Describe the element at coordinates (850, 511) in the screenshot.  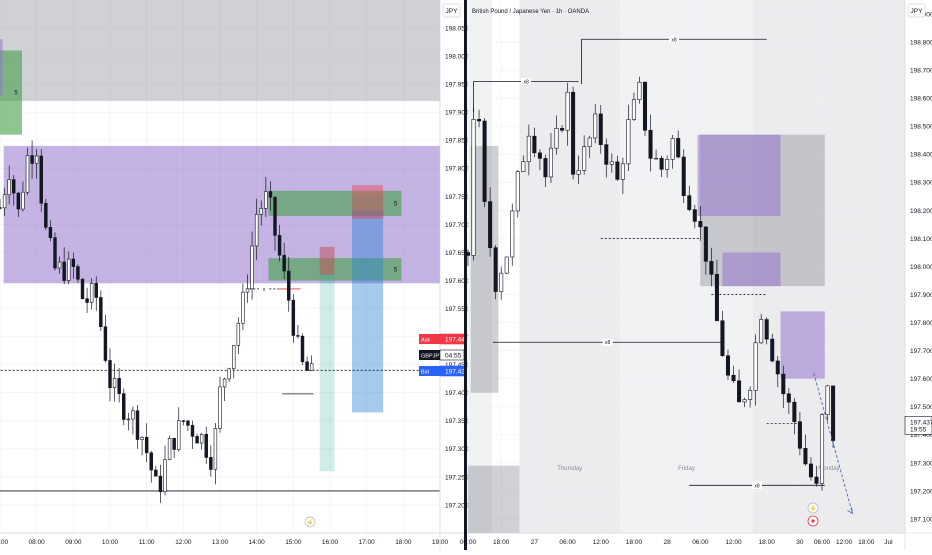
I see `arrow-head` at that location.